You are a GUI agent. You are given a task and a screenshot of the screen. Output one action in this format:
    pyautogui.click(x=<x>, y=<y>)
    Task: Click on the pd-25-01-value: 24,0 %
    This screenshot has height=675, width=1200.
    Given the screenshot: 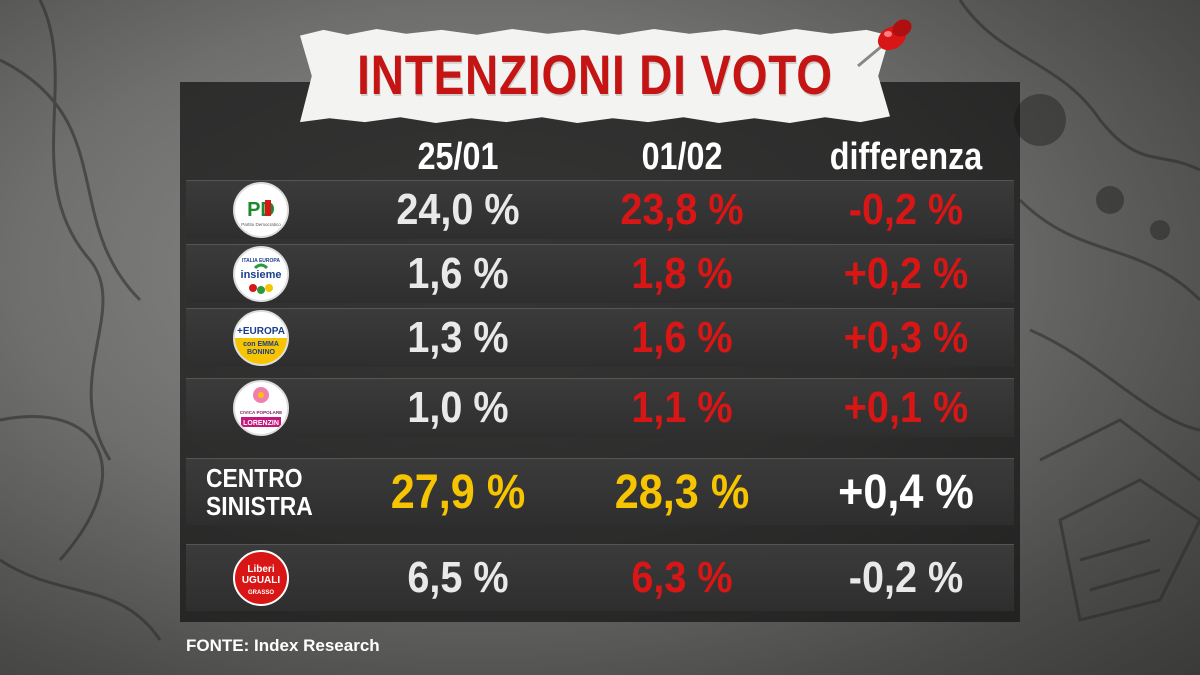 What is the action you would take?
    pyautogui.click(x=458, y=209)
    